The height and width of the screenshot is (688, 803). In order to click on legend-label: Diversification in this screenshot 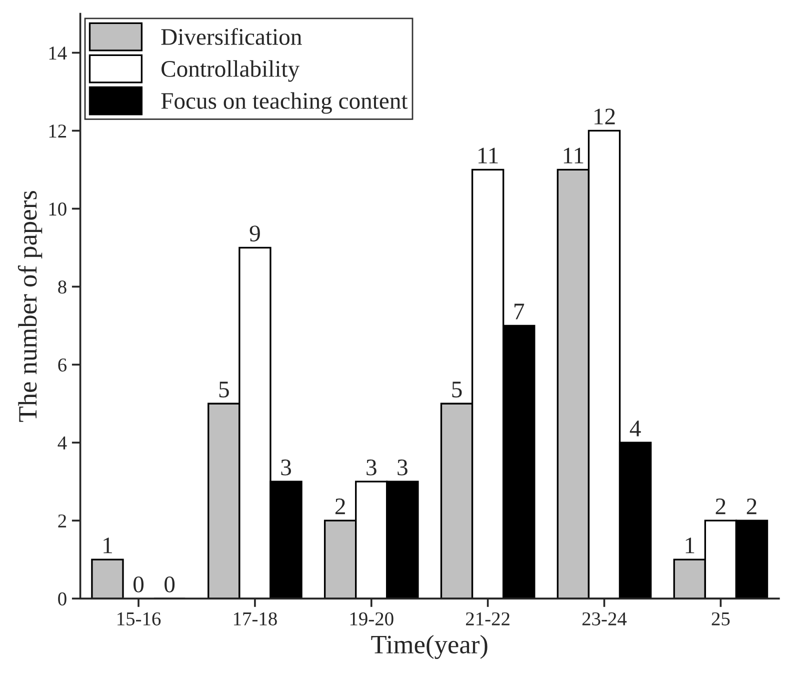, I will do `click(231, 36)`.